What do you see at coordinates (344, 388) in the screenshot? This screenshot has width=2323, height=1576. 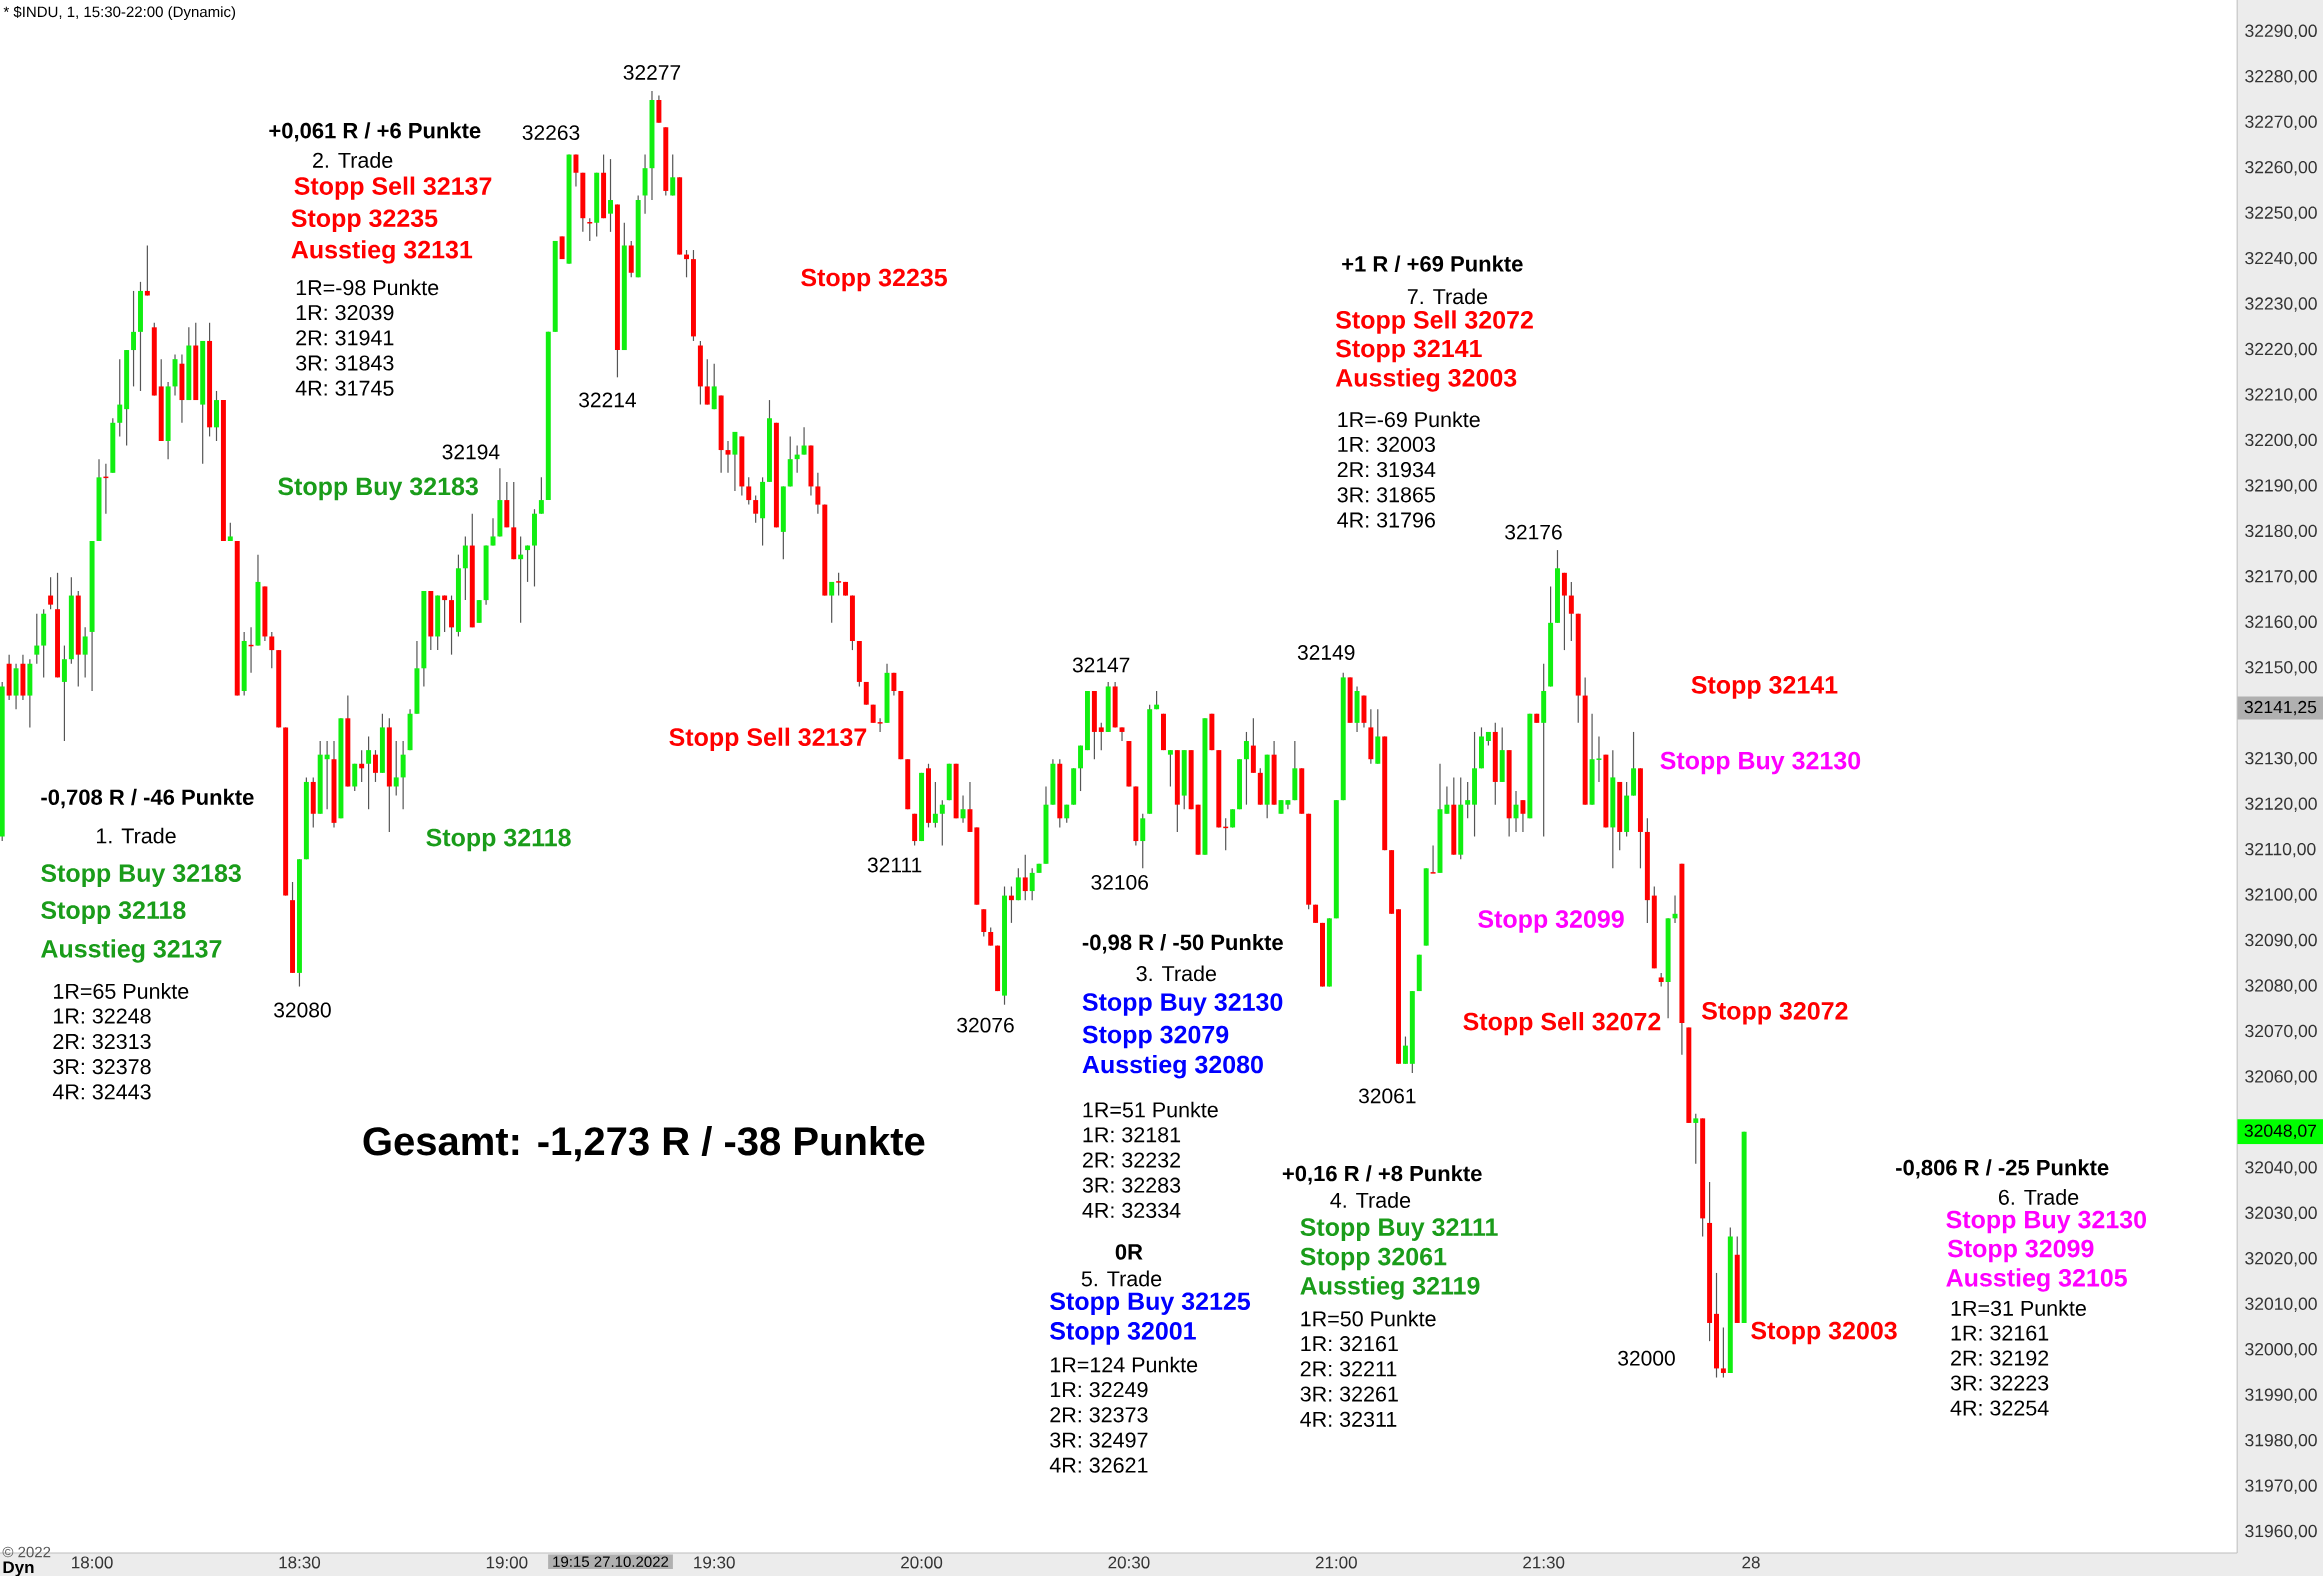 I see `annotation: 4R: 31745` at bounding box center [344, 388].